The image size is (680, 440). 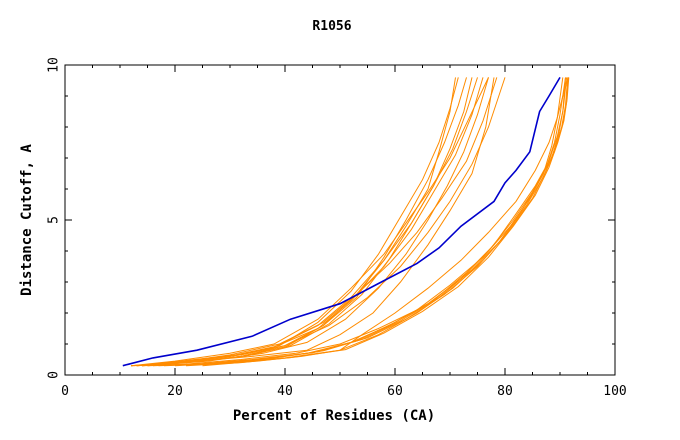 What do you see at coordinates (334, 416) in the screenshot?
I see `x-axis-title: Percent of Residues (CA)` at bounding box center [334, 416].